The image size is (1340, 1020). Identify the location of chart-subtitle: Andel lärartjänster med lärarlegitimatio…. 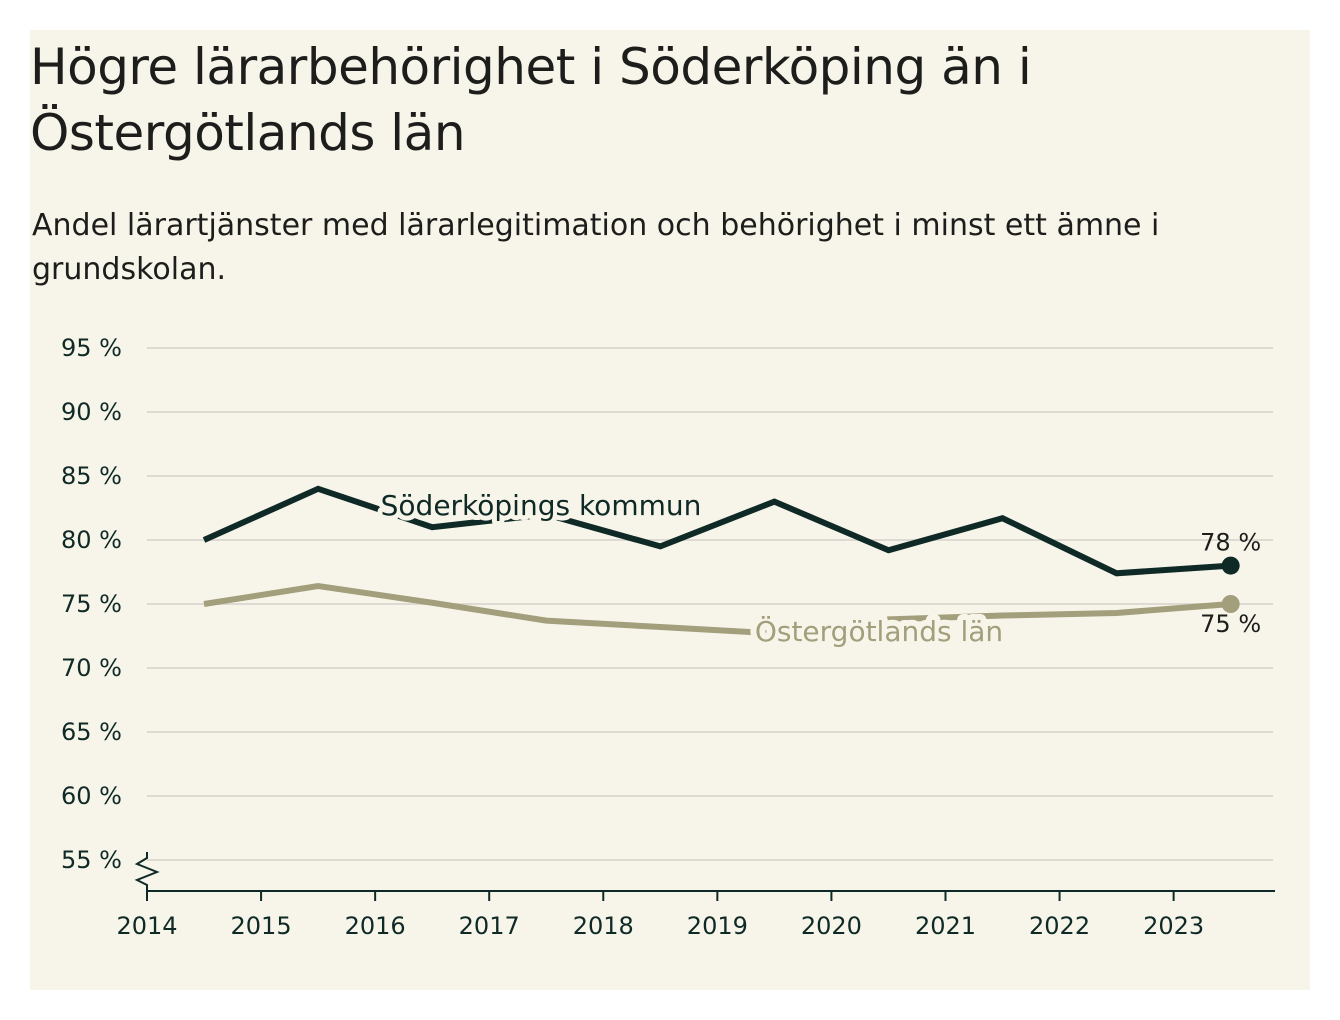
(596, 247).